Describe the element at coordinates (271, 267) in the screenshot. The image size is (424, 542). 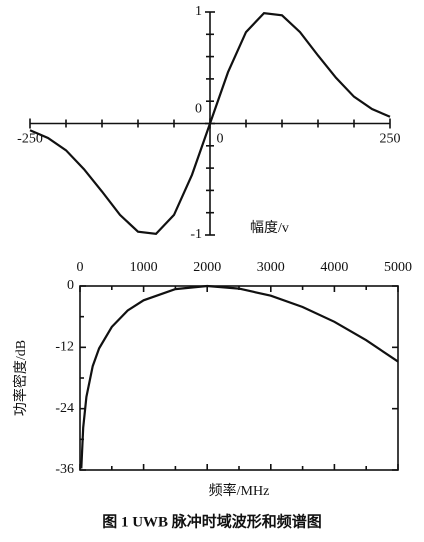
I see `x-tick-label: 3000` at that location.